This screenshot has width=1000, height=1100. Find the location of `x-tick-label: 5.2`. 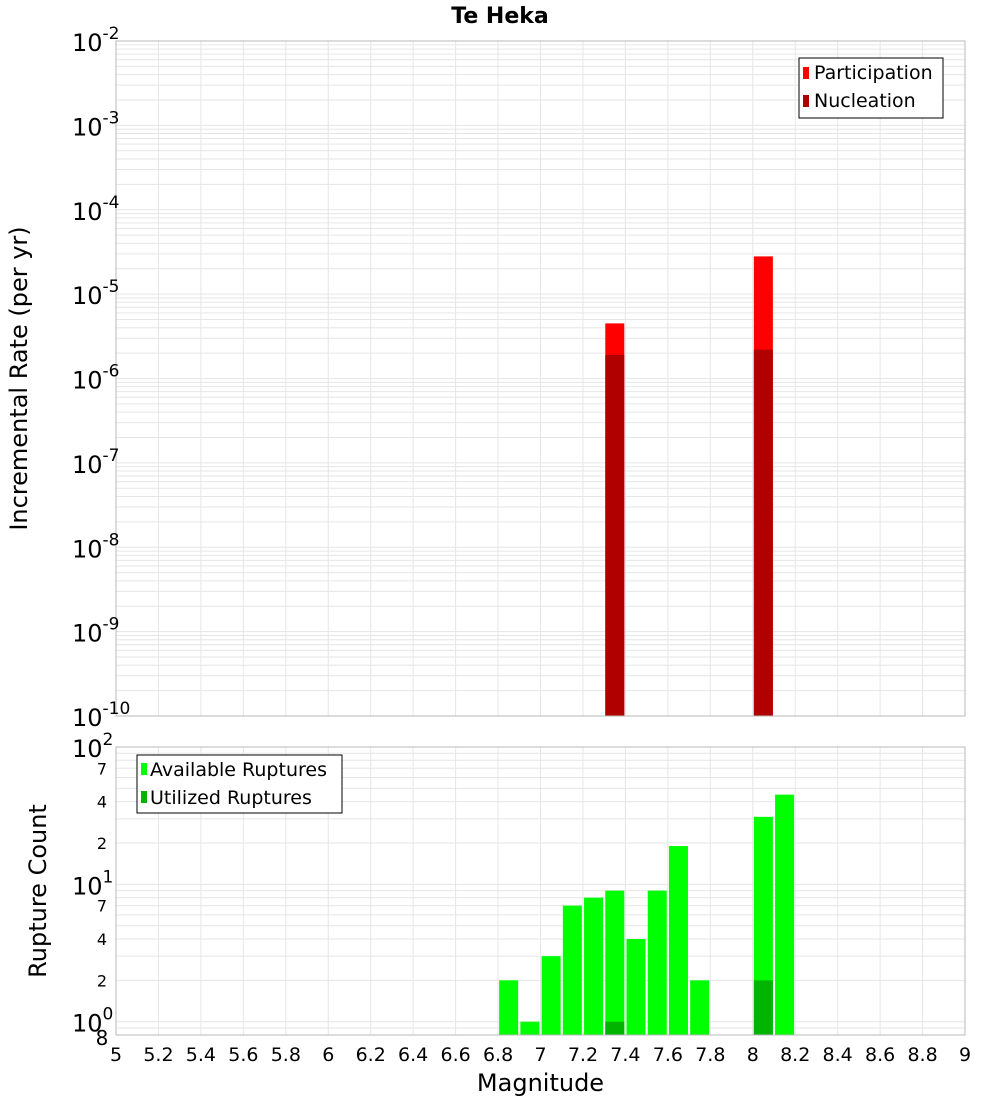

x-tick-label: 5.2 is located at coordinates (158, 1055).